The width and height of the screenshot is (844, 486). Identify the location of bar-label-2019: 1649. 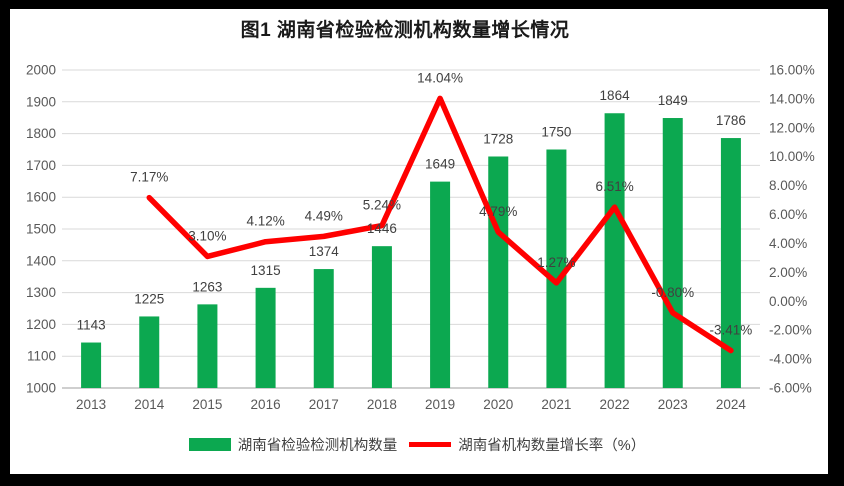
(440, 164).